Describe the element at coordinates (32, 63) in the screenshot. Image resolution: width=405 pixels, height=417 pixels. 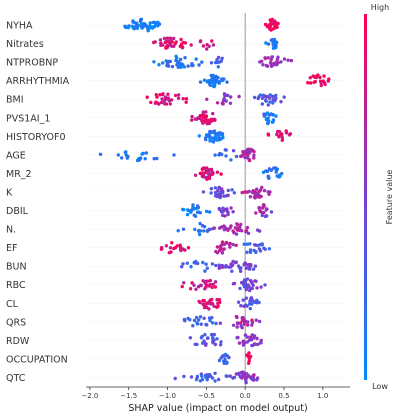
I see `feature-label: NTPROBNP` at that location.